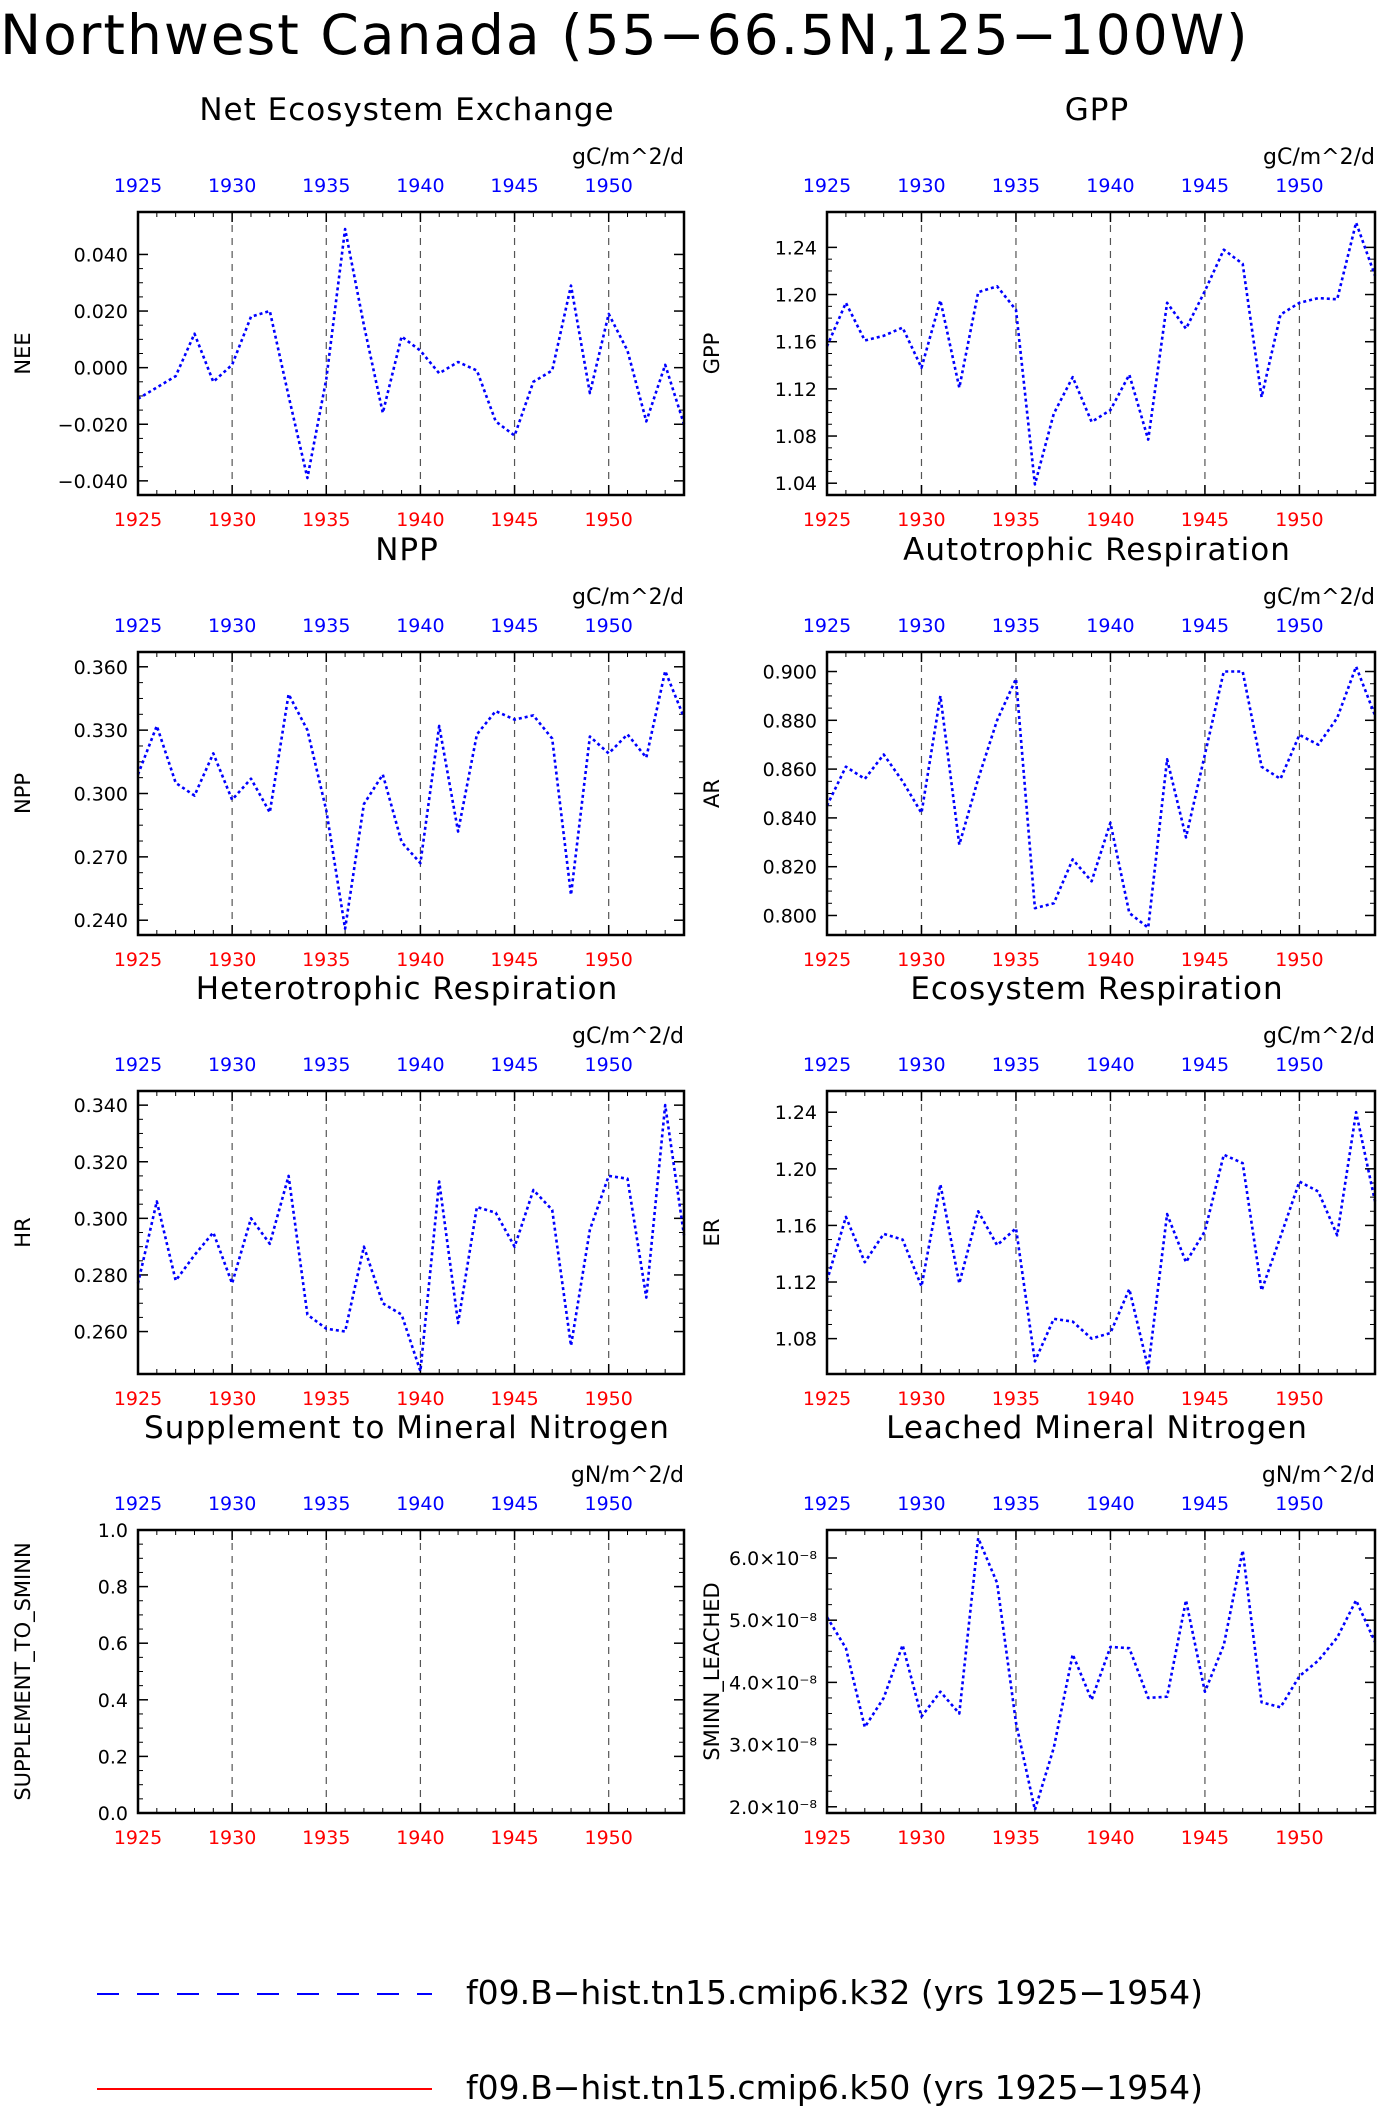 This screenshot has height=2119, width=1382. Describe the element at coordinates (1016, 186) in the screenshot. I see `panel2-xtick-label-top-1935: 1935` at that location.